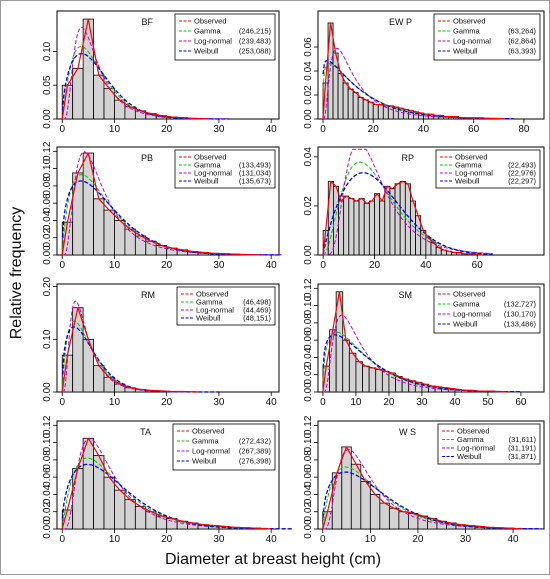  What do you see at coordinates (308, 47) in the screenshot?
I see `y-tick-label: 0.06` at bounding box center [308, 47].